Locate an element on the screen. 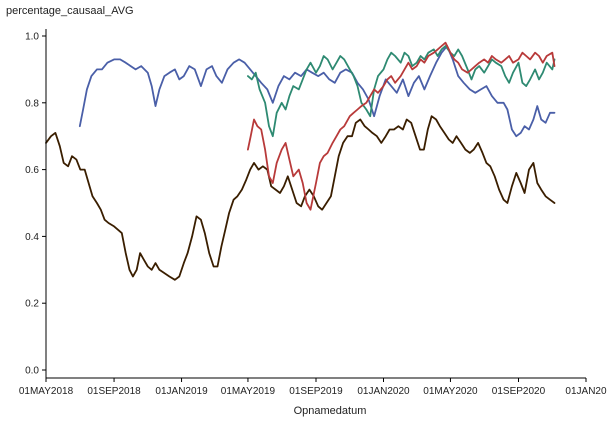  x-tick-label: 01JAN20 is located at coordinates (586, 391).